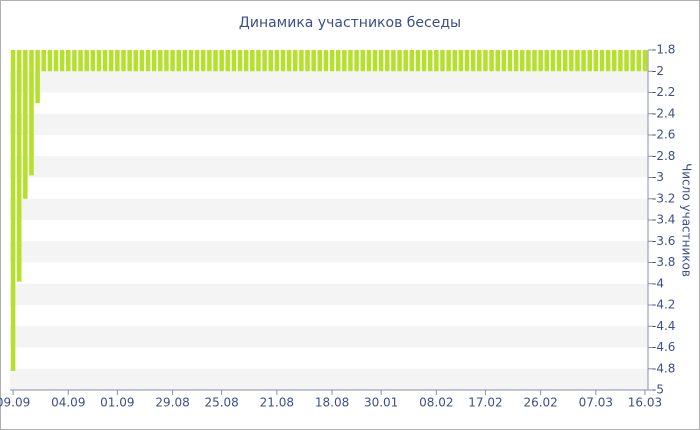 Image resolution: width=700 pixels, height=430 pixels. Describe the element at coordinates (117, 403) in the screenshot. I see `x-tick-label: 01.09` at that location.